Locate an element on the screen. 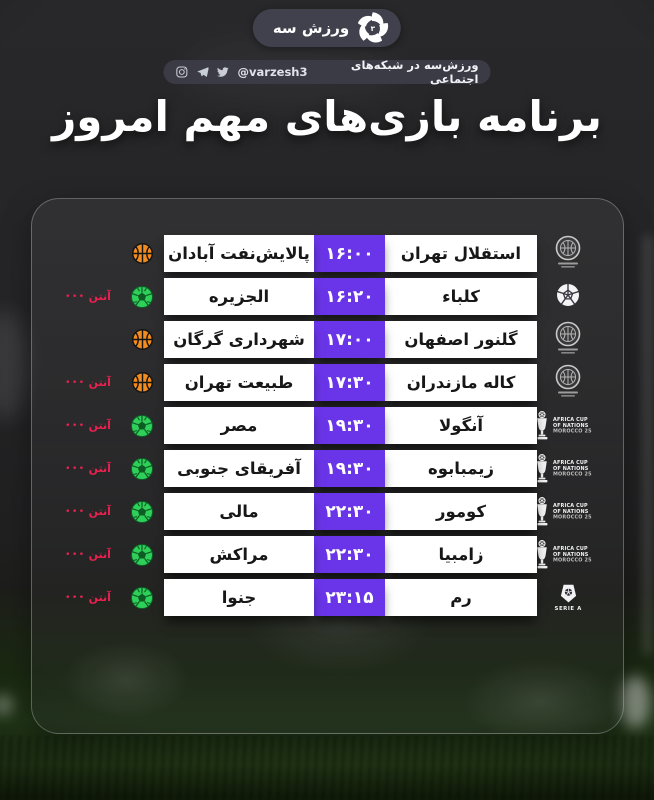 Image resolution: width=654 pixels, height=800 pixels. team-left-name: طبیعت تهران is located at coordinates (239, 382).